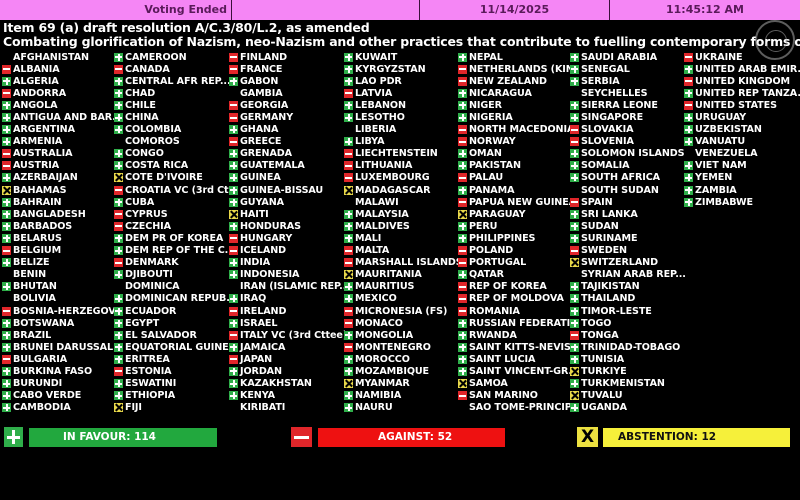 The image size is (800, 500). What do you see at coordinates (620, 190) in the screenshot?
I see `country-name: SOUTH SUDAN` at bounding box center [620, 190].